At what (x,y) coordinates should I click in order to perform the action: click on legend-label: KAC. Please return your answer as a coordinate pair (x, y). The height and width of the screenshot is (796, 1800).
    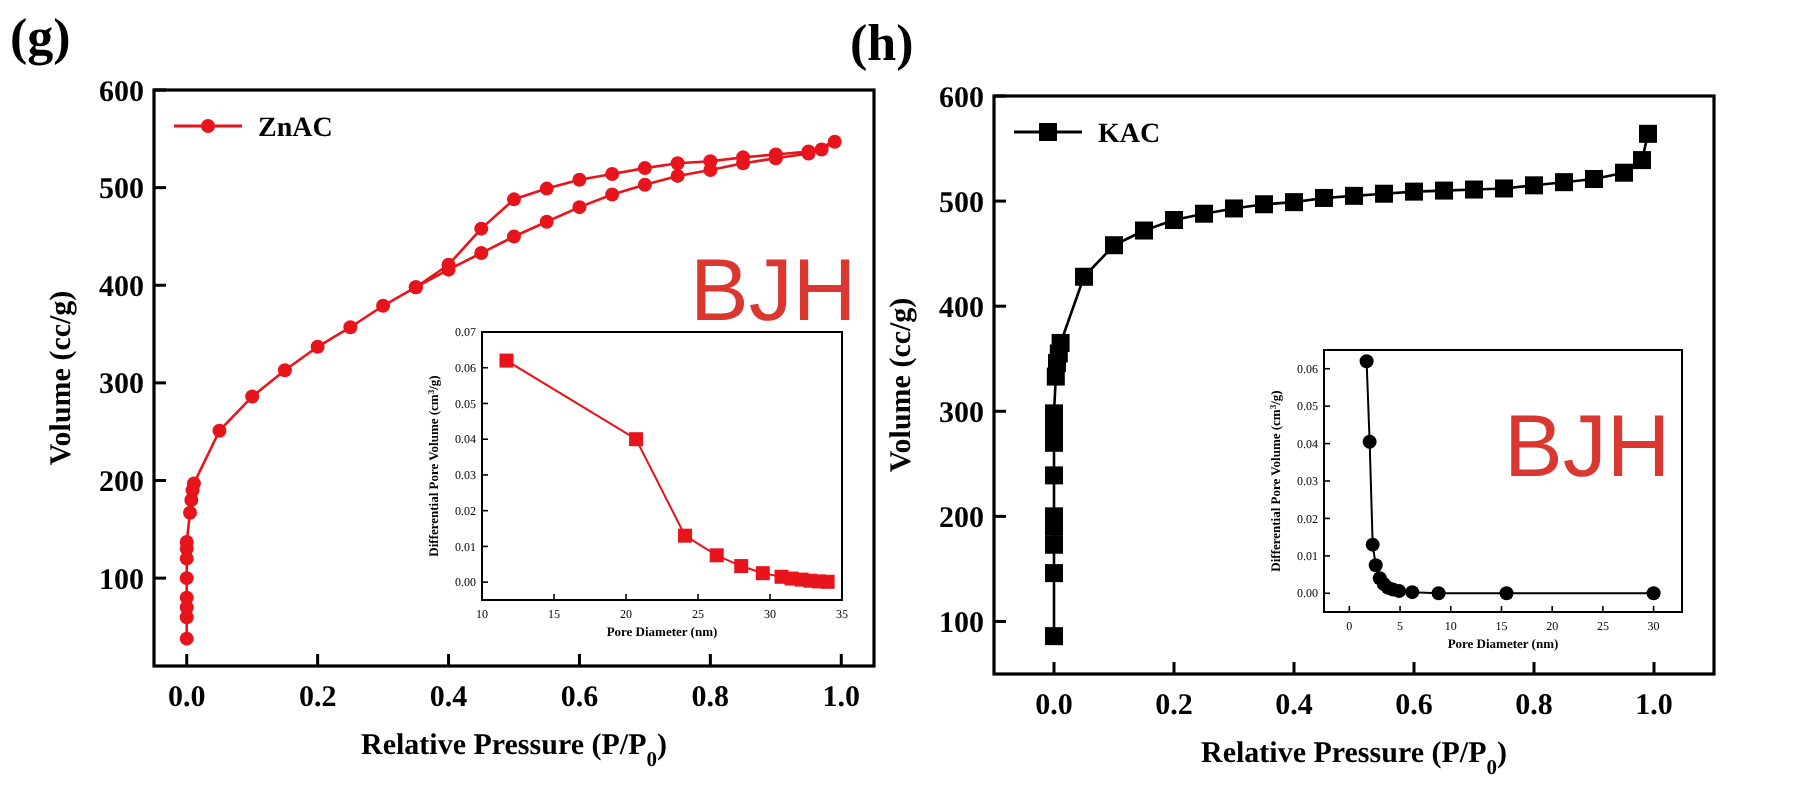
    Looking at the image, I should click on (1129, 134).